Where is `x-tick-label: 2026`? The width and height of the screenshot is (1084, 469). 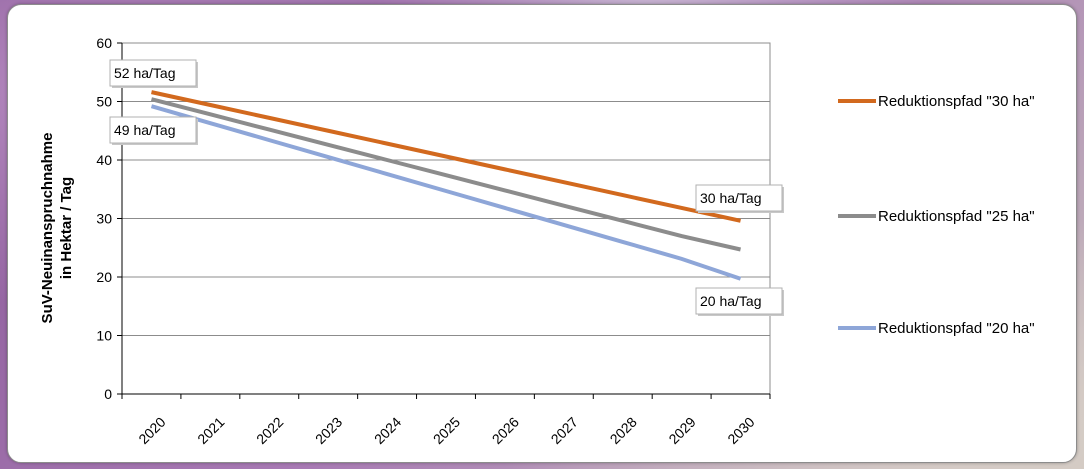
x-tick-label: 2026 is located at coordinates (505, 430).